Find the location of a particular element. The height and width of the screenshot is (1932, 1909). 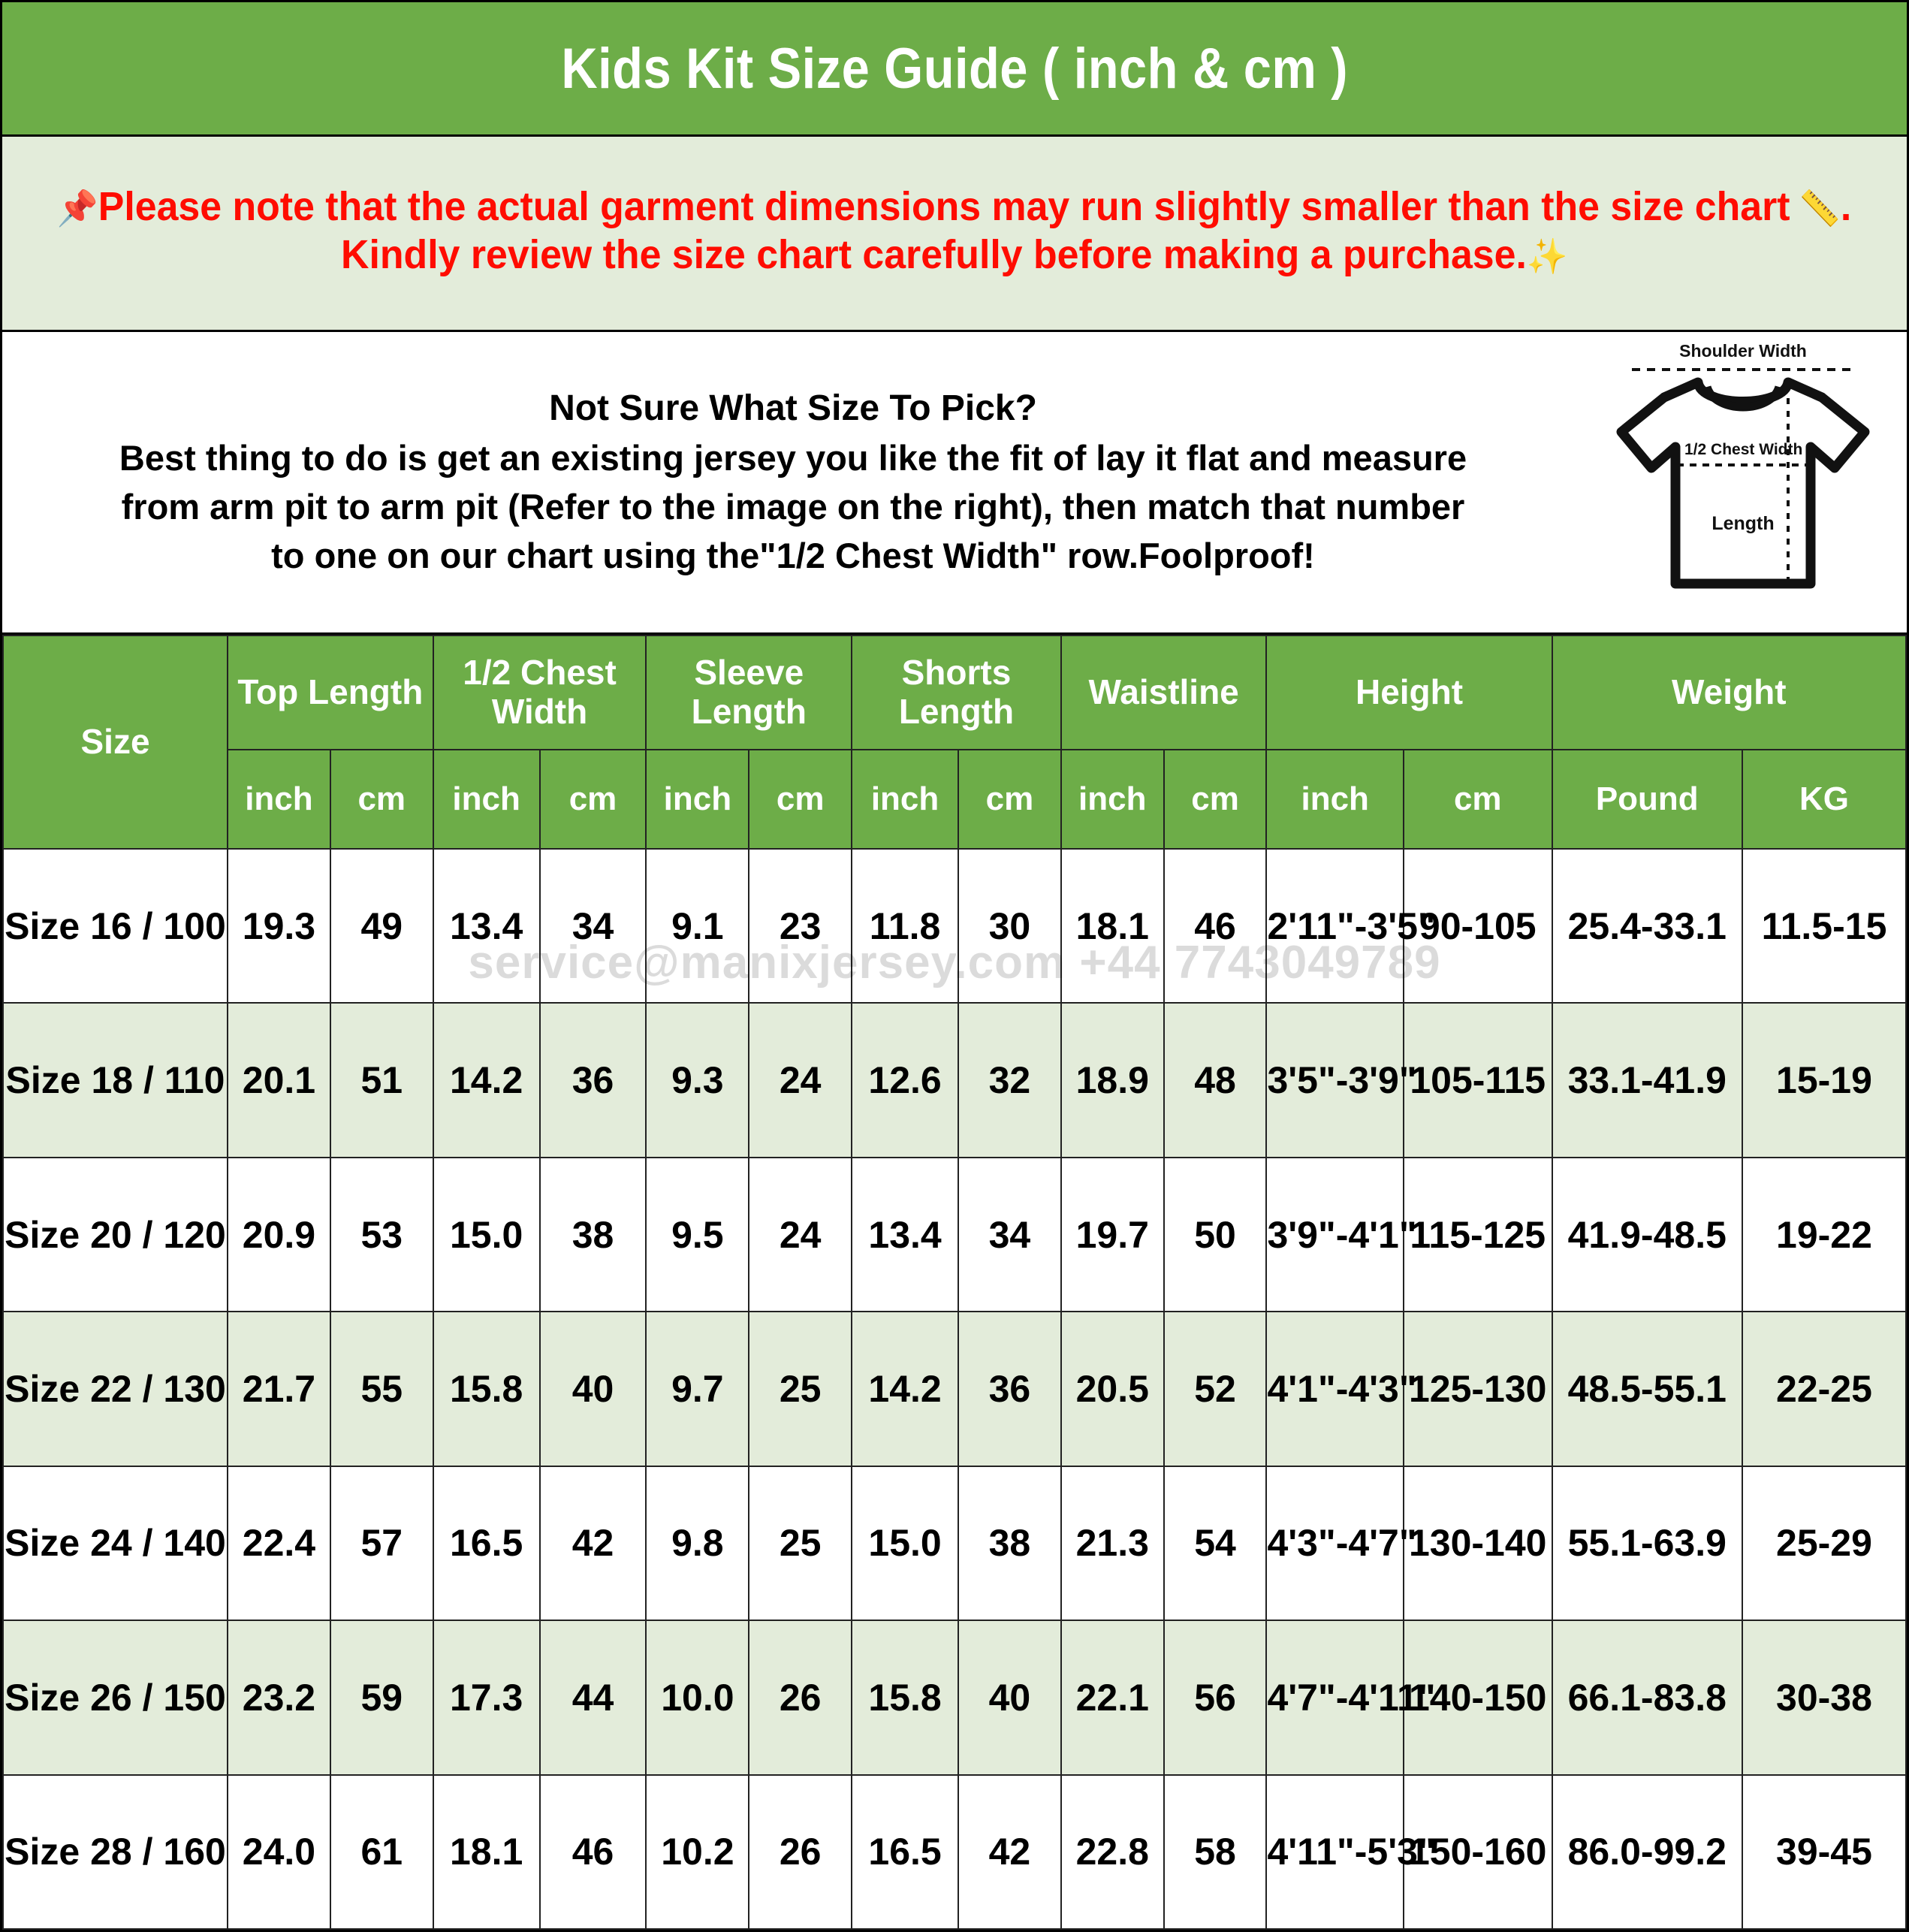

pushpin-icon: 📌 is located at coordinates (78, 208).